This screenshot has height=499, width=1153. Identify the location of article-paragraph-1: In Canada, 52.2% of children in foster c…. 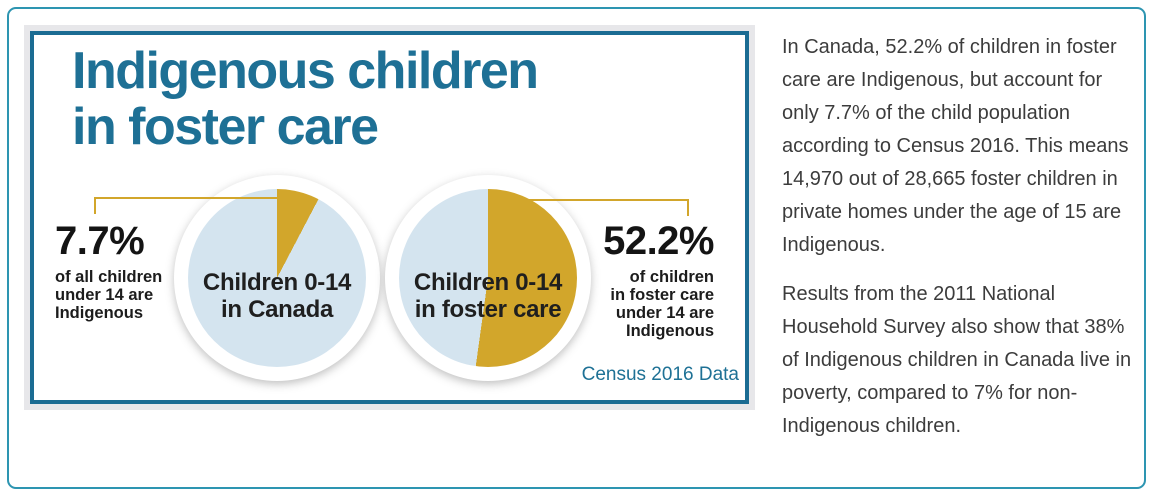
(955, 146).